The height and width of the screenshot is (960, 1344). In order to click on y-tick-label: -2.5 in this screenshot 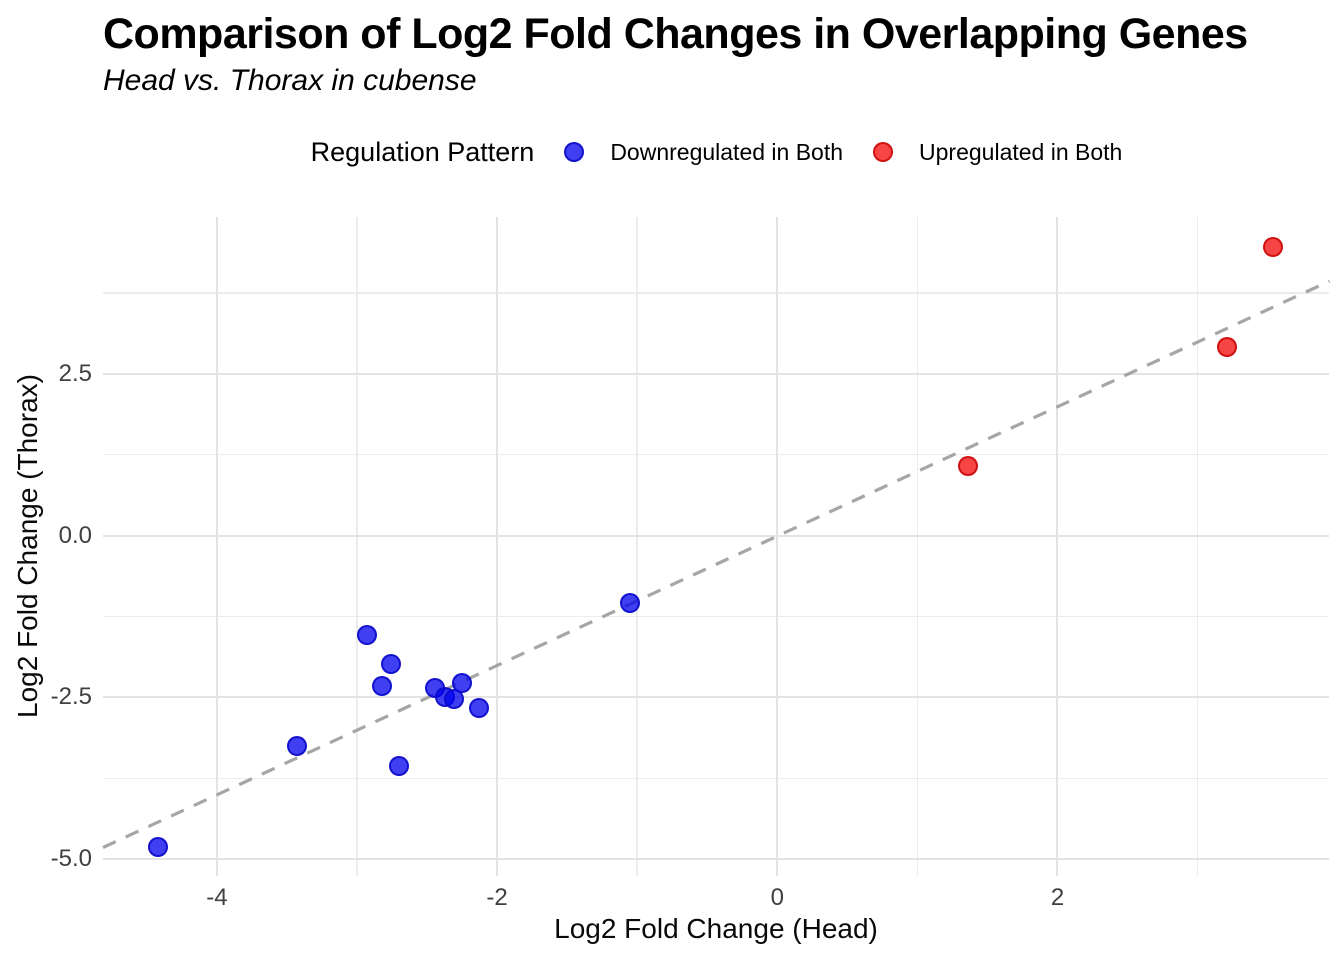, I will do `click(71, 697)`.